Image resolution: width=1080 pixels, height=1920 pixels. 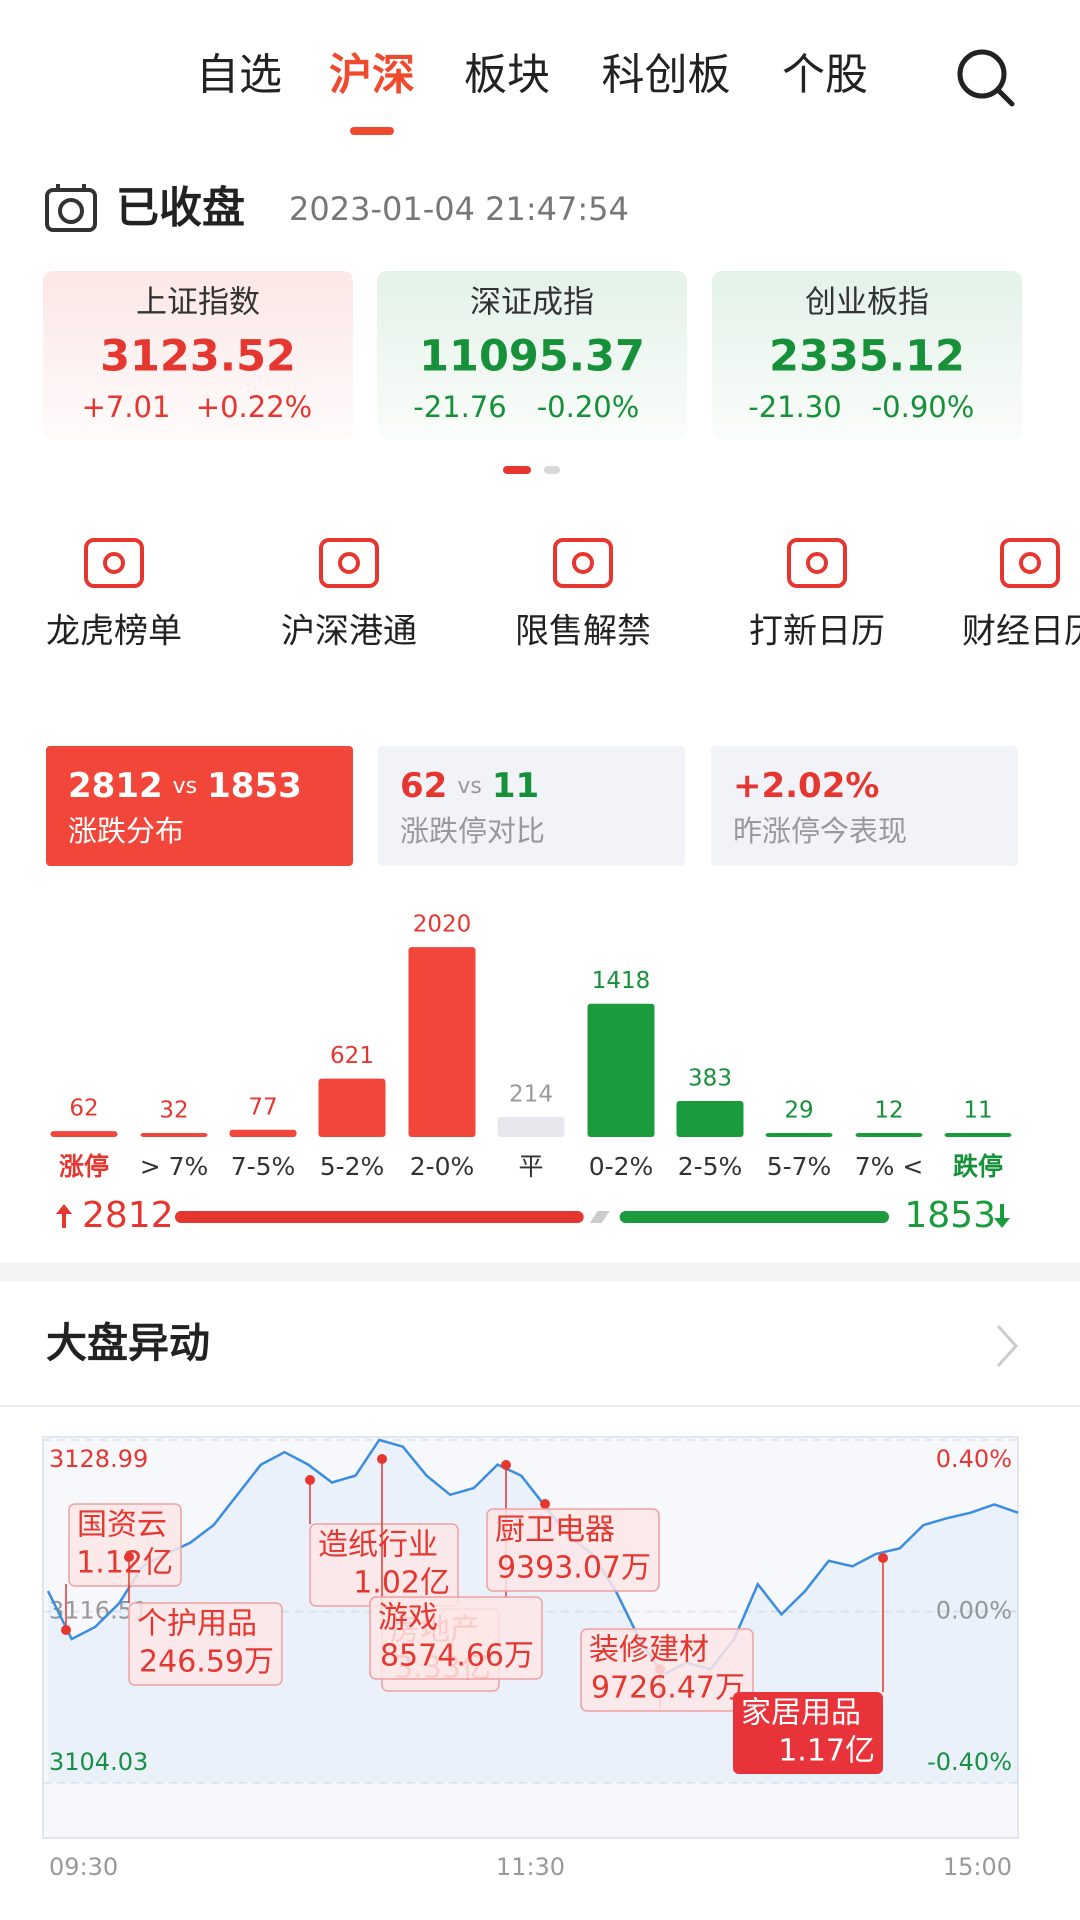 What do you see at coordinates (668, 1688) in the screenshot?
I see `annotation-amount: 9726.47万` at bounding box center [668, 1688].